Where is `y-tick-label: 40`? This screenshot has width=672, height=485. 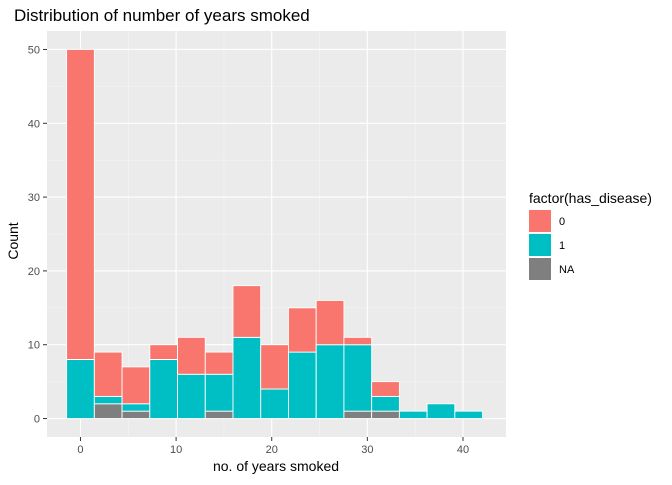
y-tick-label: 40 is located at coordinates (34, 124).